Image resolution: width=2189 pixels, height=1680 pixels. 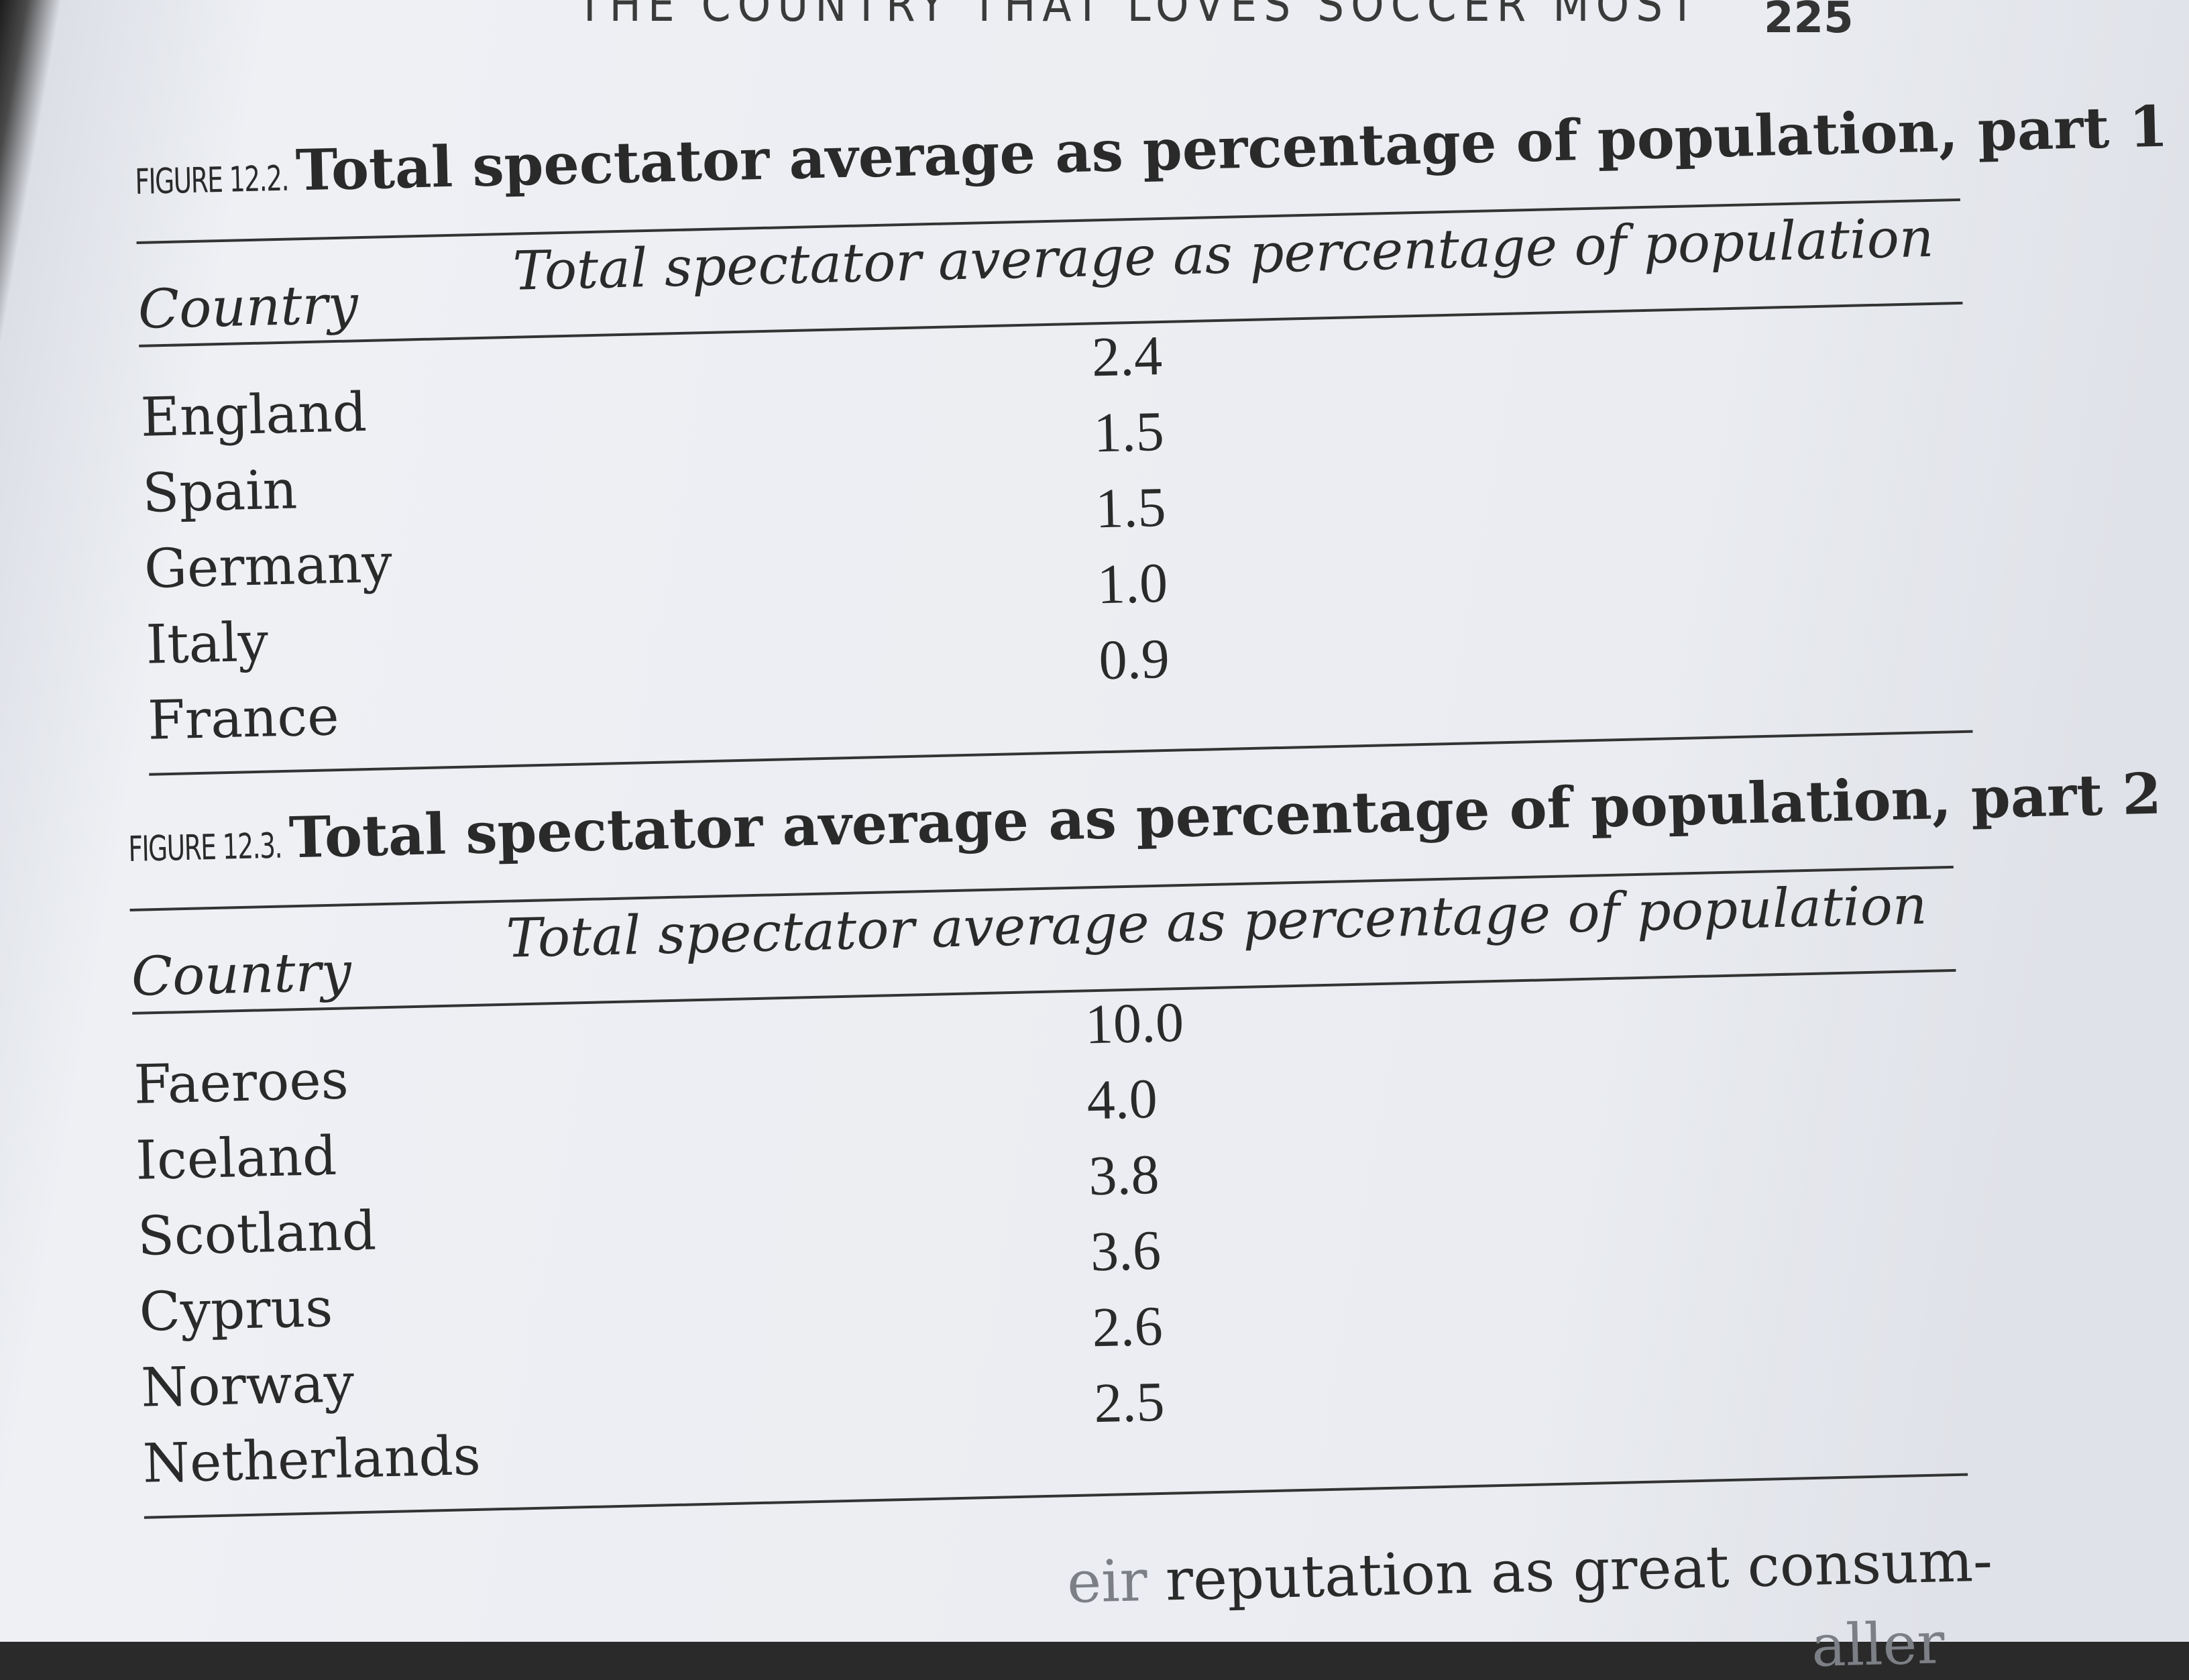 What do you see at coordinates (211, 180) in the screenshot?
I see `figure-label: FIGURE 12.2.` at bounding box center [211, 180].